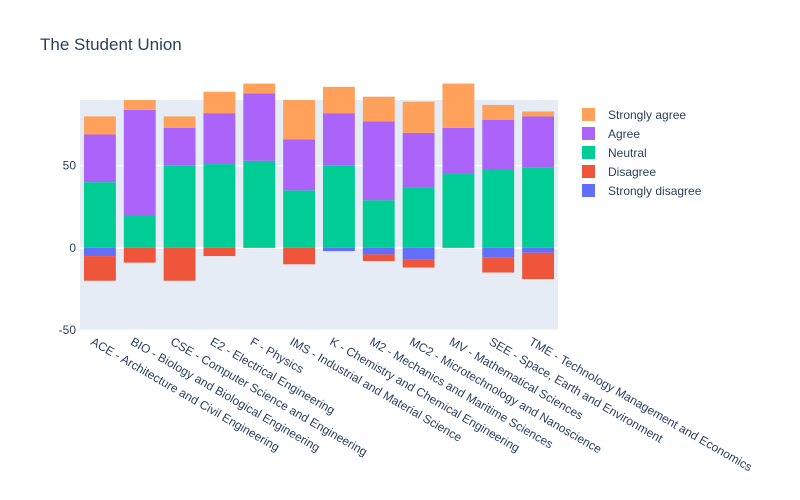 The height and width of the screenshot is (500, 800). I want to click on legend-item: Disagree, so click(619, 172).